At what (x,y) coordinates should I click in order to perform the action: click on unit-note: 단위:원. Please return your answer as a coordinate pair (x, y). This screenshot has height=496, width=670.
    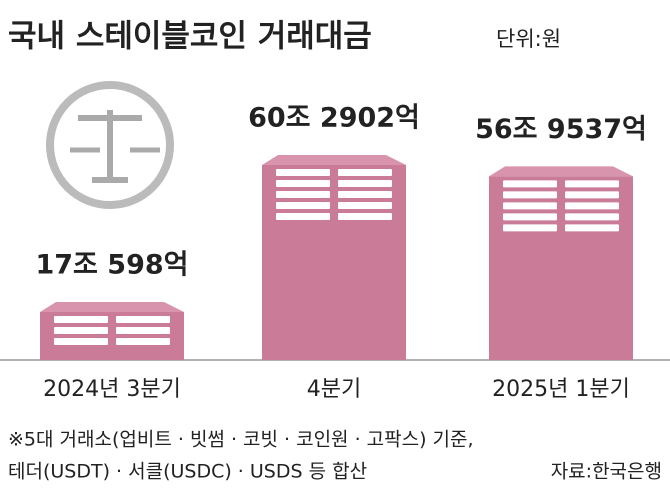
    Looking at the image, I should click on (528, 39).